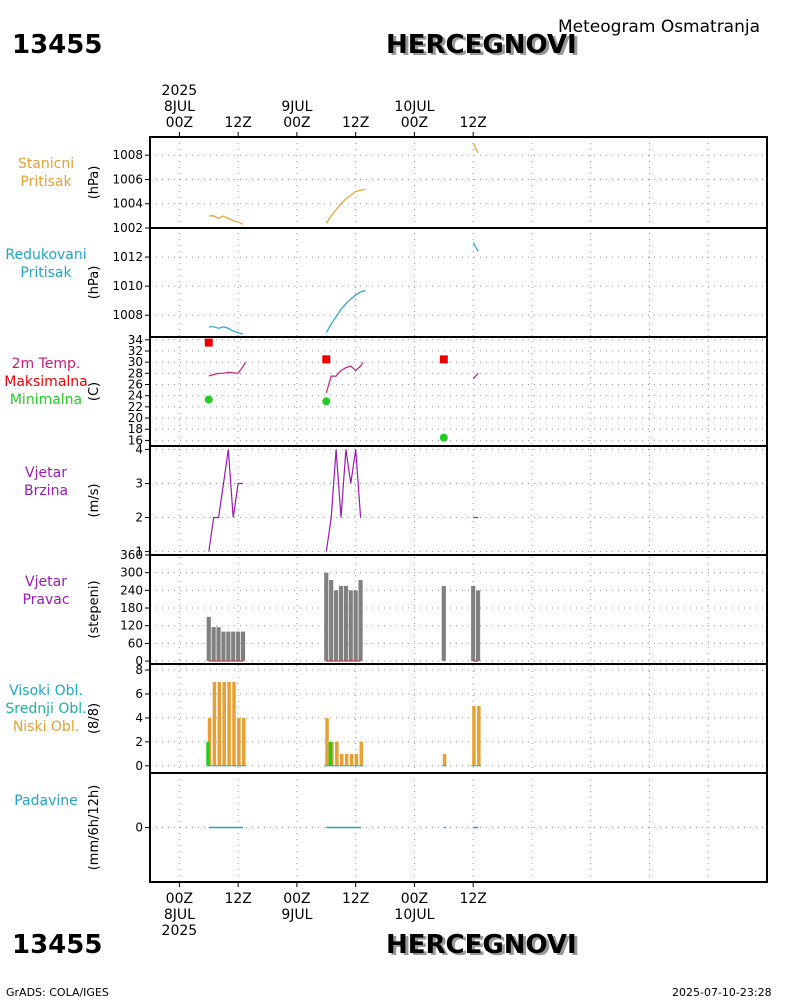 Image resolution: width=800 pixels, height=1000 pixels. I want to click on y-tick-label: 32, so click(135, 351).